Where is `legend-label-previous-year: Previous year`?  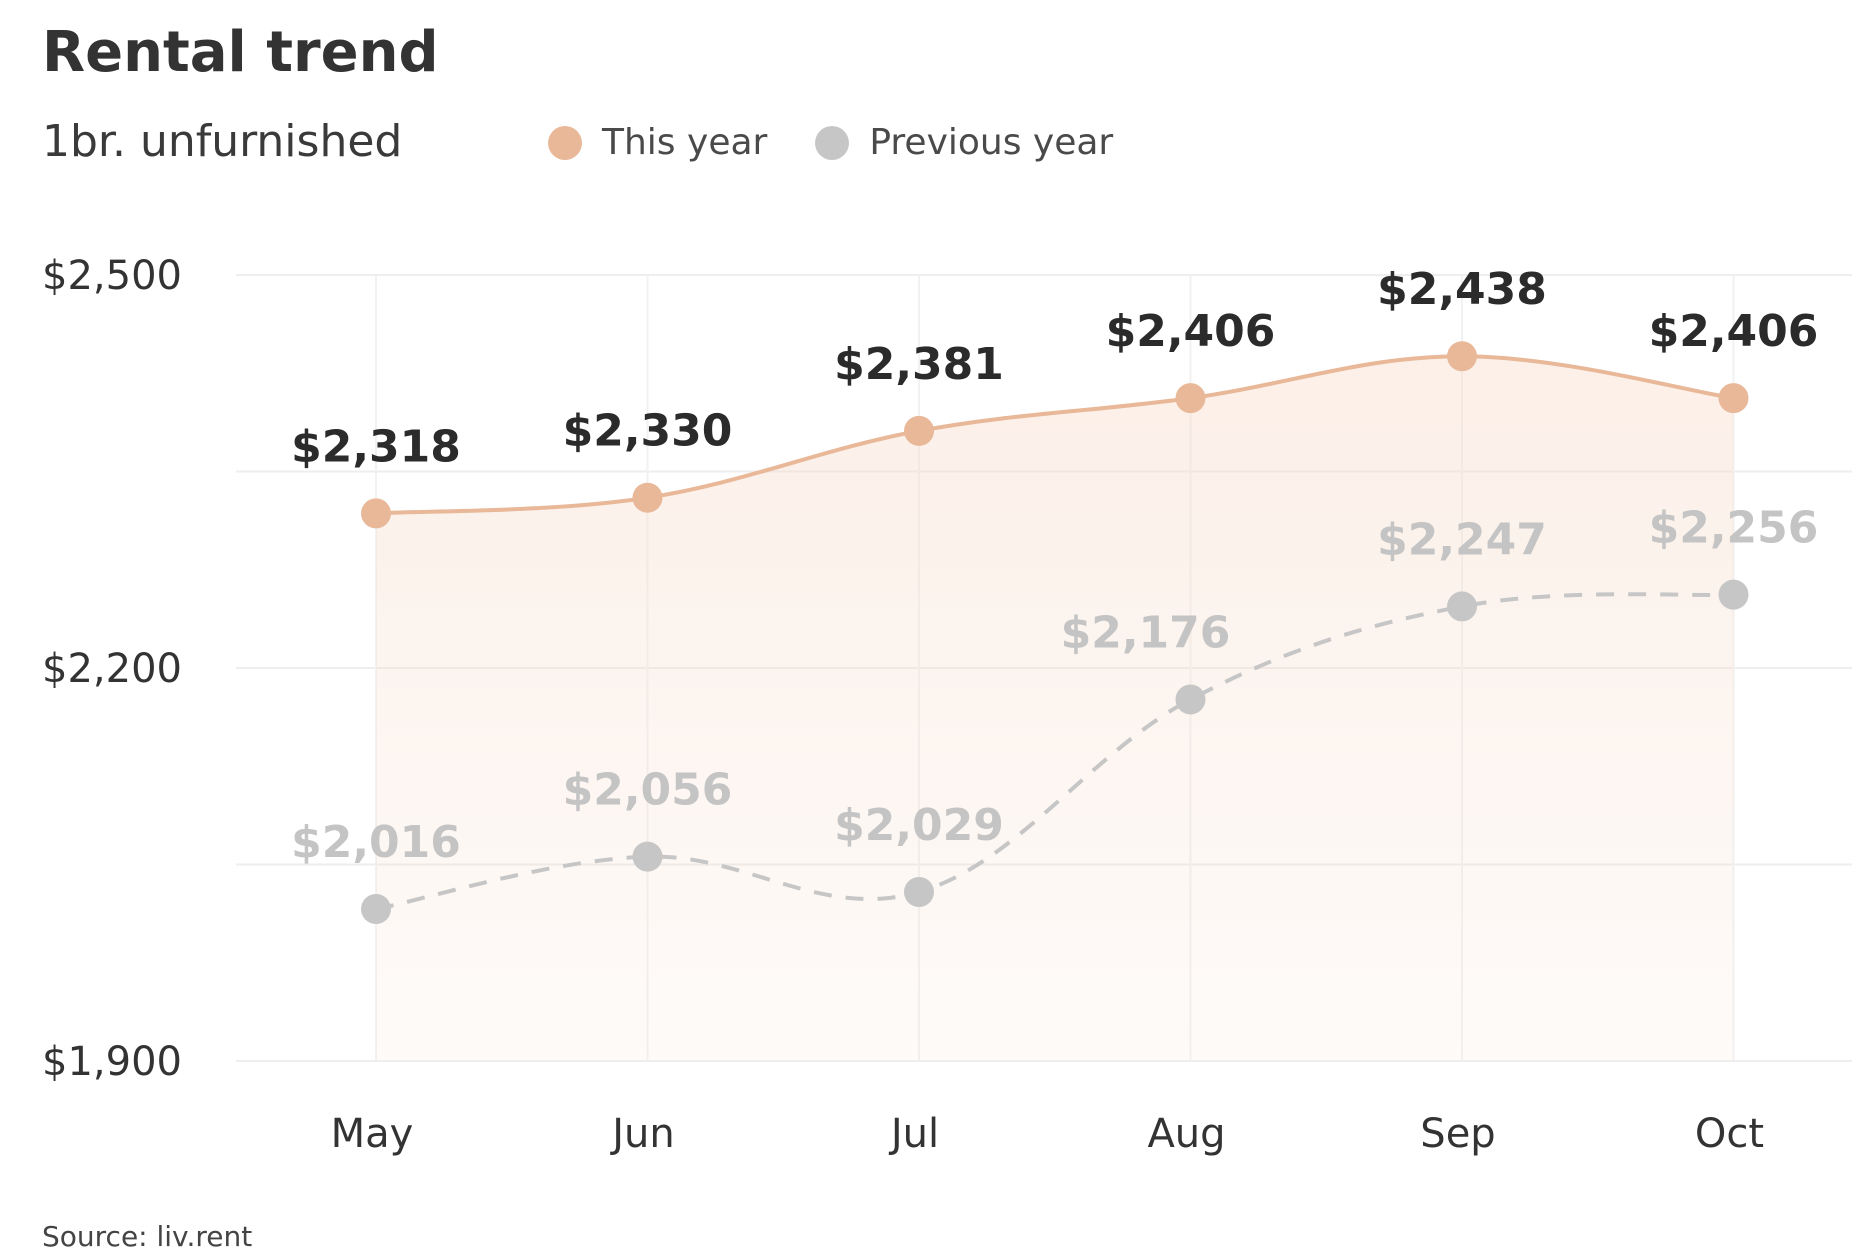
legend-label-previous-year: Previous year is located at coordinates (991, 142).